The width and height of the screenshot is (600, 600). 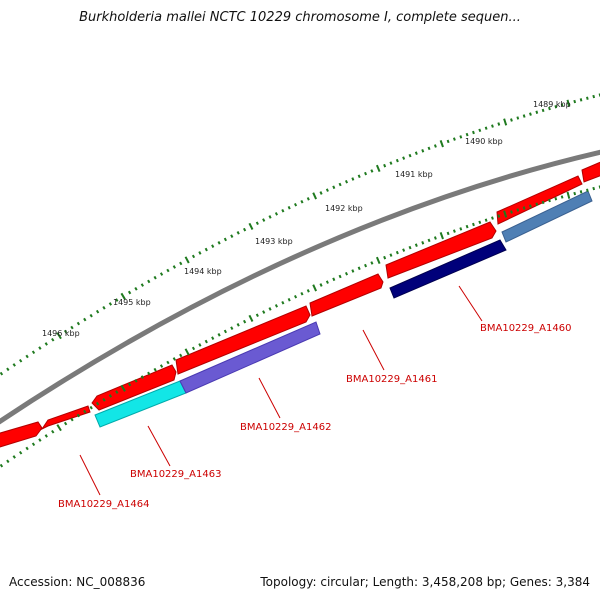 What do you see at coordinates (344, 208) in the screenshot?
I see `scale-label: 1492 kbp` at bounding box center [344, 208].